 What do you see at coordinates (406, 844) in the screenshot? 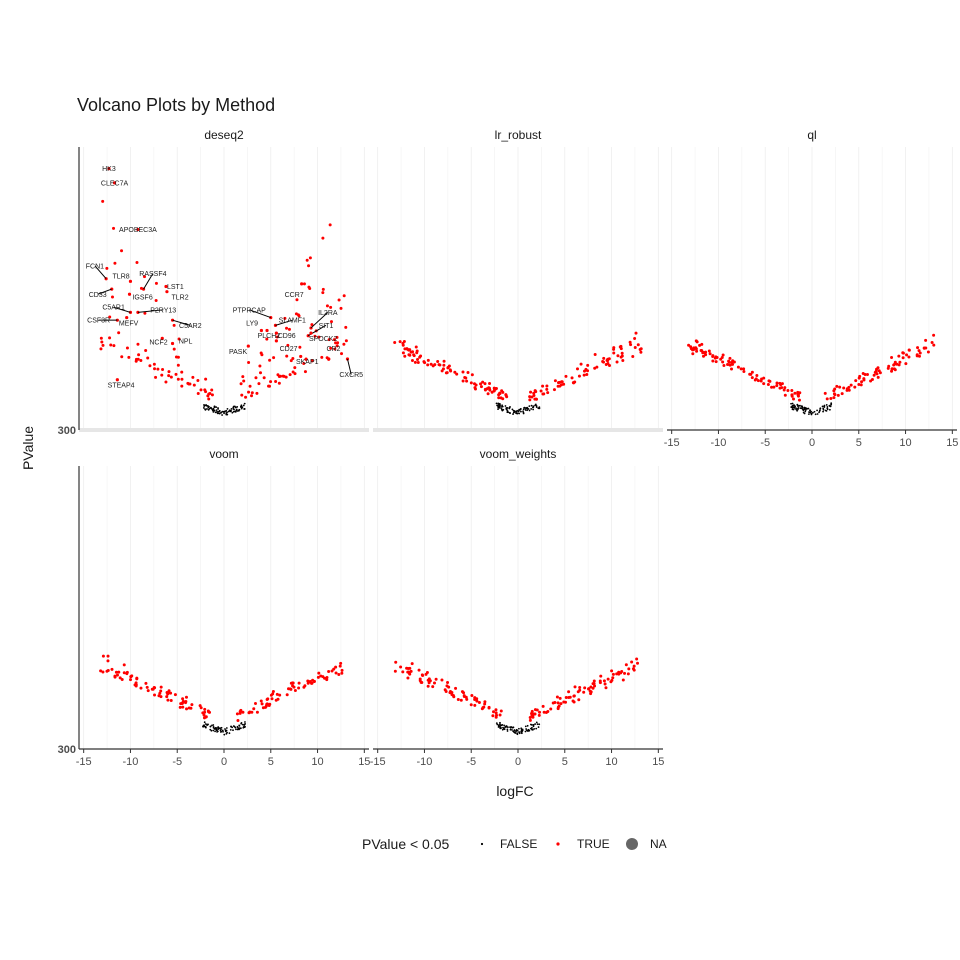
I see `legend-title: PValue < 0.05` at bounding box center [406, 844].